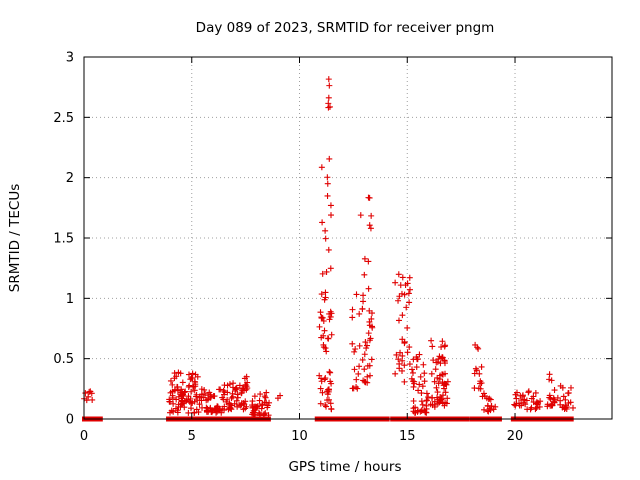 The height and width of the screenshot is (480, 640). Describe the element at coordinates (63, 118) in the screenshot. I see `y-tick-label: 2.5` at that location.